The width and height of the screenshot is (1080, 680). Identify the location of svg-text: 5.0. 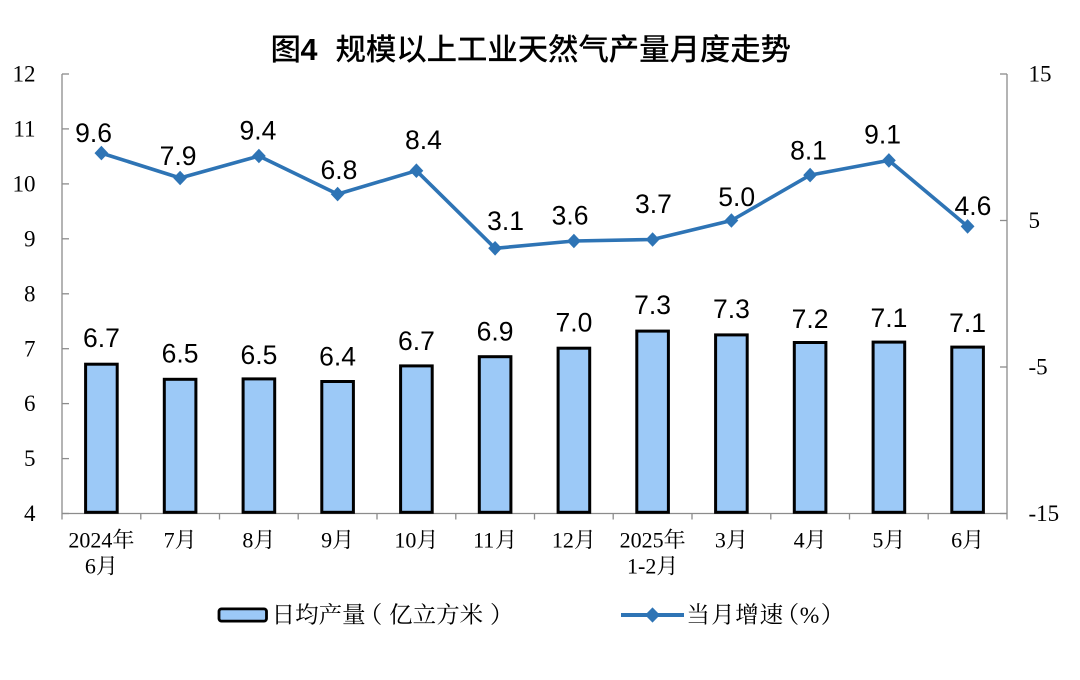
(736, 197).